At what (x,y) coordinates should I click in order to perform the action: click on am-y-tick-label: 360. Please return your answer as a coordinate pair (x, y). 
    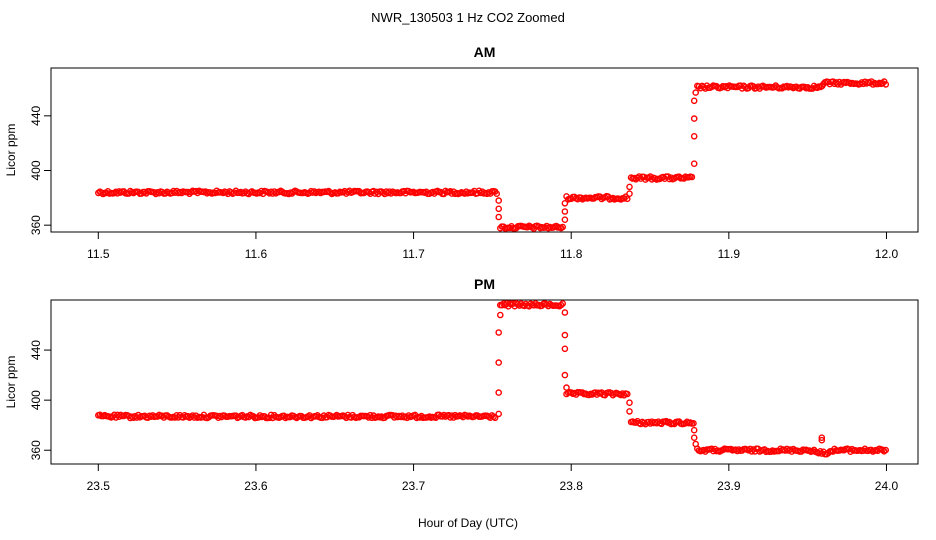
    Looking at the image, I should click on (36, 225).